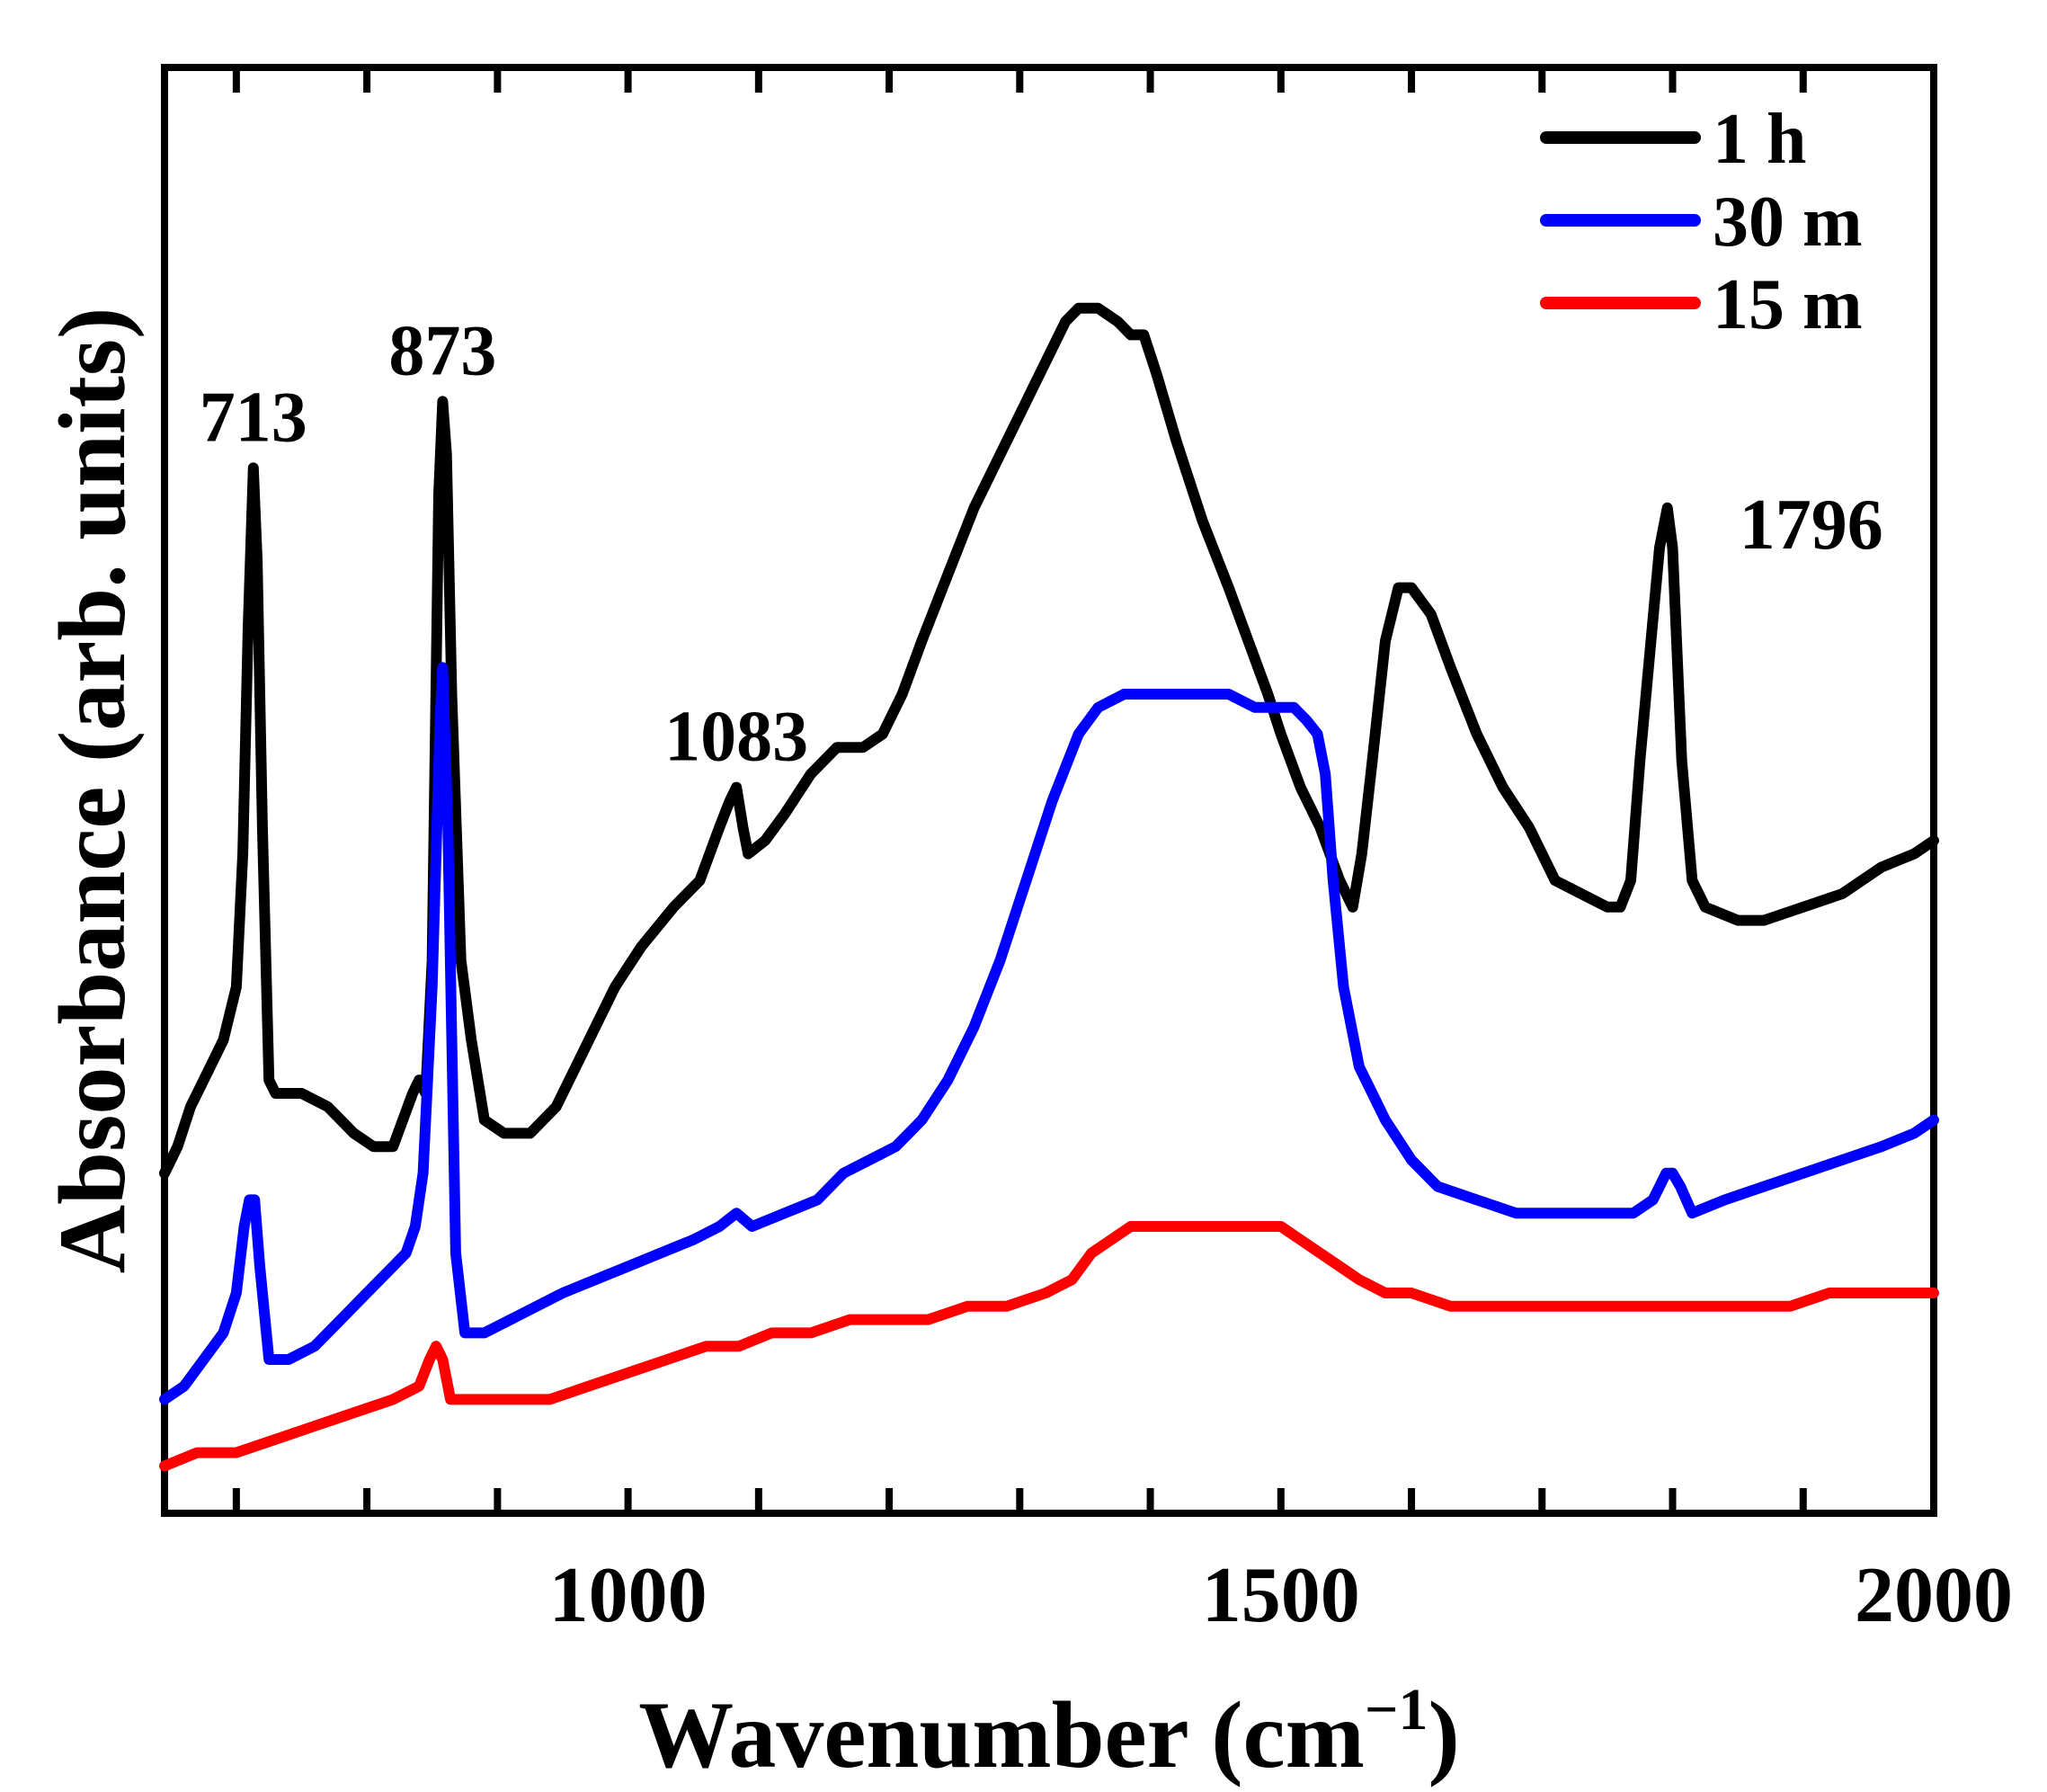  Describe the element at coordinates (442, 350) in the screenshot. I see `peak-label-873: 873` at that location.